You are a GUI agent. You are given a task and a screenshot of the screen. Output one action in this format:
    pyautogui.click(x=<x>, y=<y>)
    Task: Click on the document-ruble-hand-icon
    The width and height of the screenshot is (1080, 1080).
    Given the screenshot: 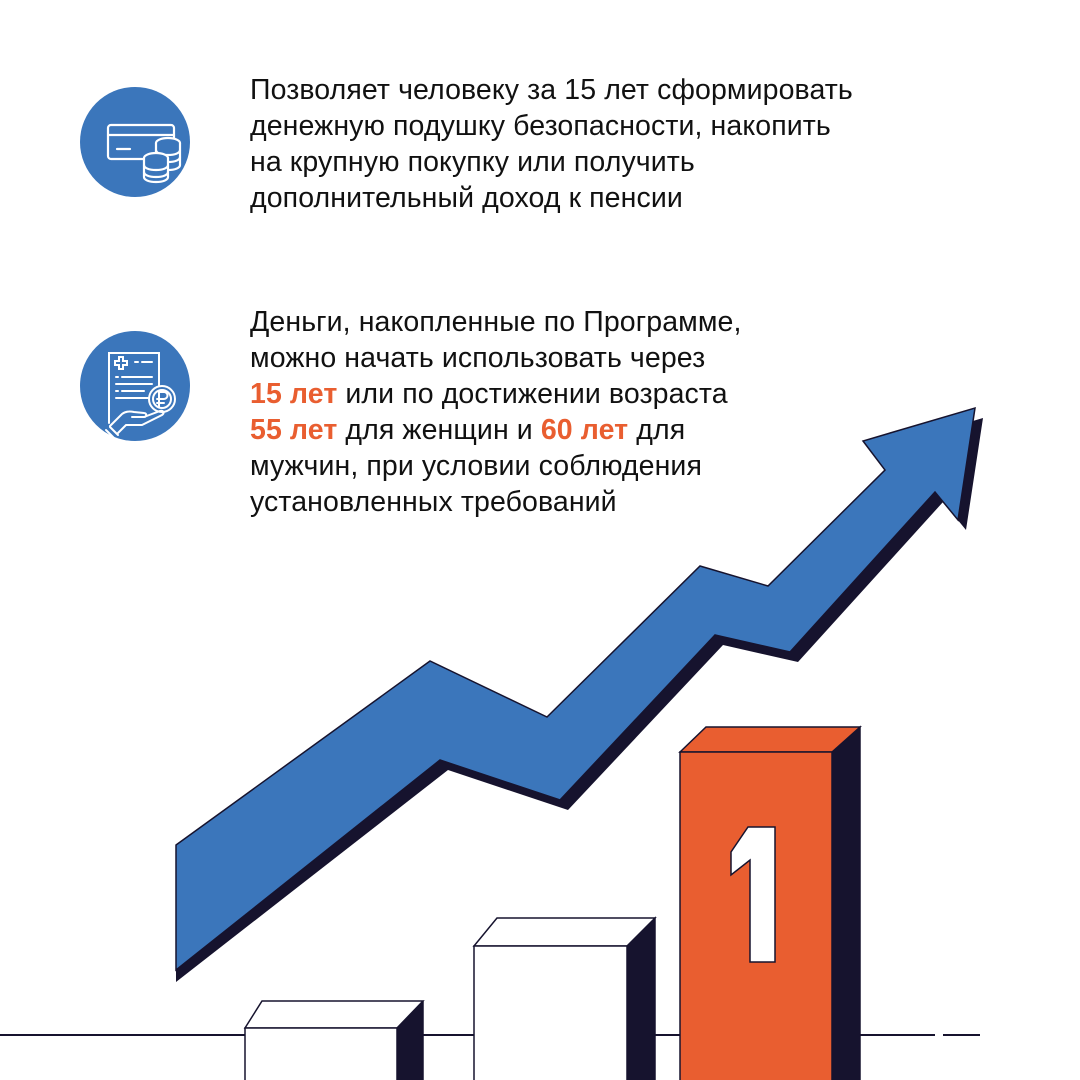 What is the action you would take?
    pyautogui.click(x=135, y=386)
    